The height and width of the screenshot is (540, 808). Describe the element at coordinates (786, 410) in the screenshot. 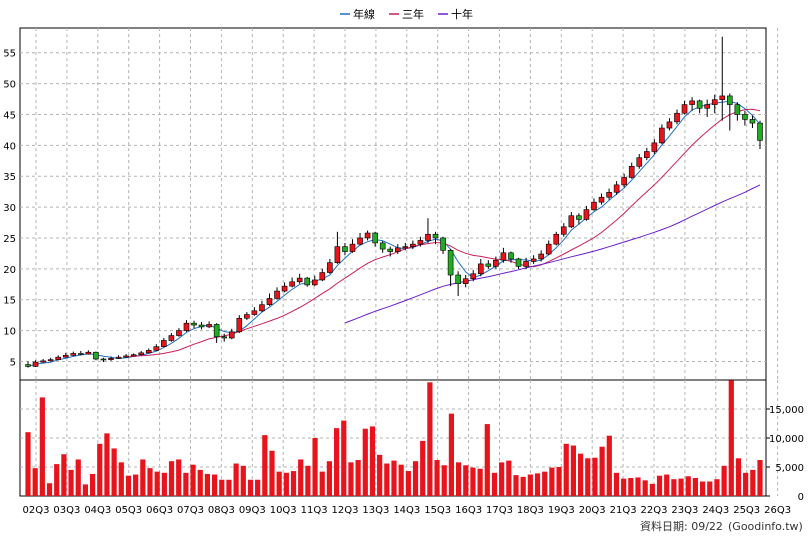

I see `volume-y-tick-label: 15,000` at that location.